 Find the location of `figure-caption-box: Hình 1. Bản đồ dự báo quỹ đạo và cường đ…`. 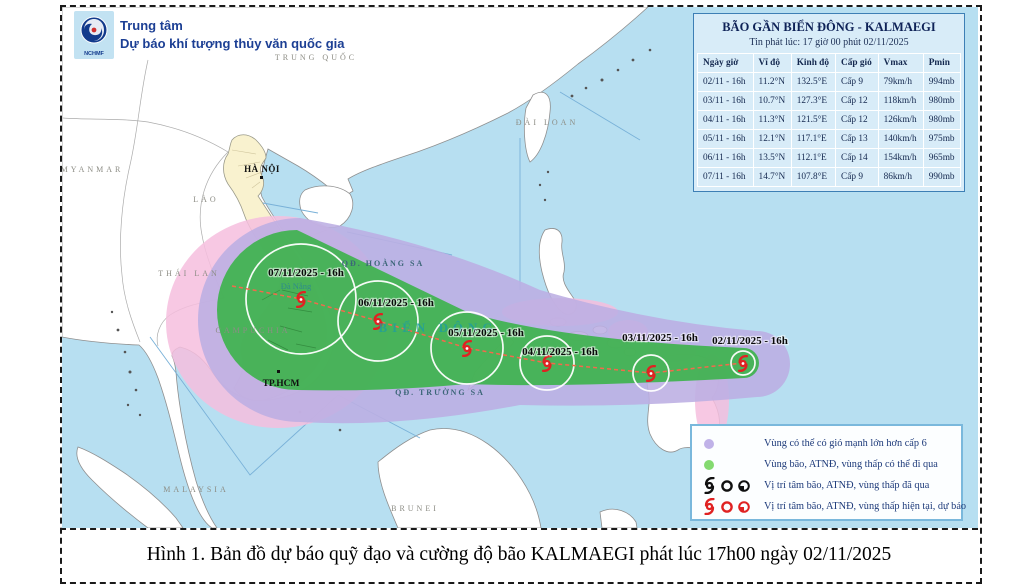

figure-caption-box: Hình 1. Bản đồ dự báo quỹ đạo và cường đ… is located at coordinates (519, 554).